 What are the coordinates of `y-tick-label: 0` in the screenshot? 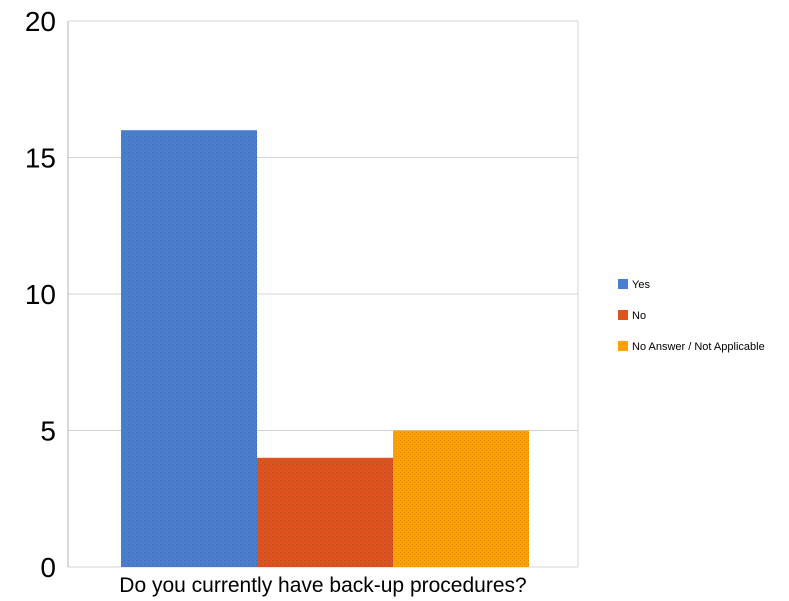 It's located at (48, 567).